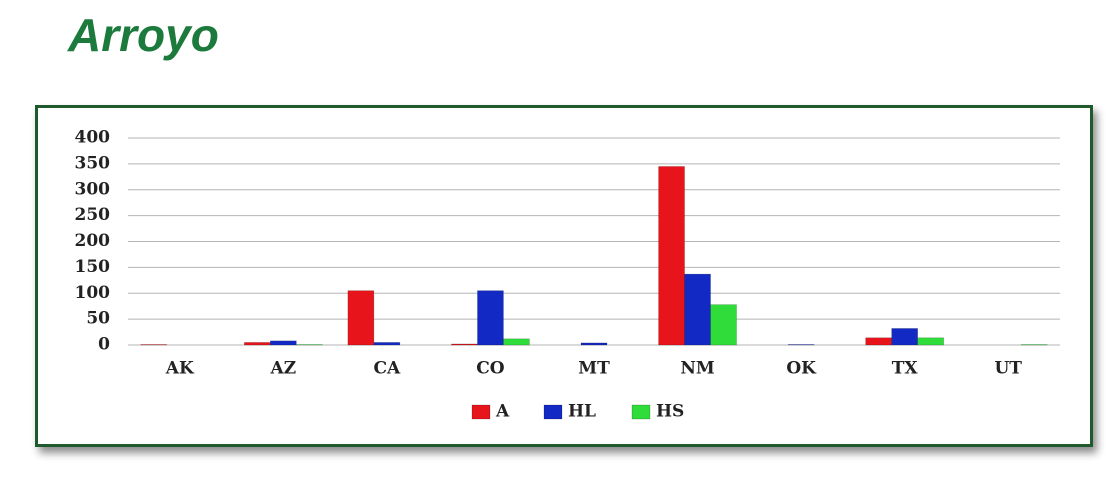 The width and height of the screenshot is (1106, 478). Describe the element at coordinates (594, 369) in the screenshot. I see `x-tick-label: MT` at that location.